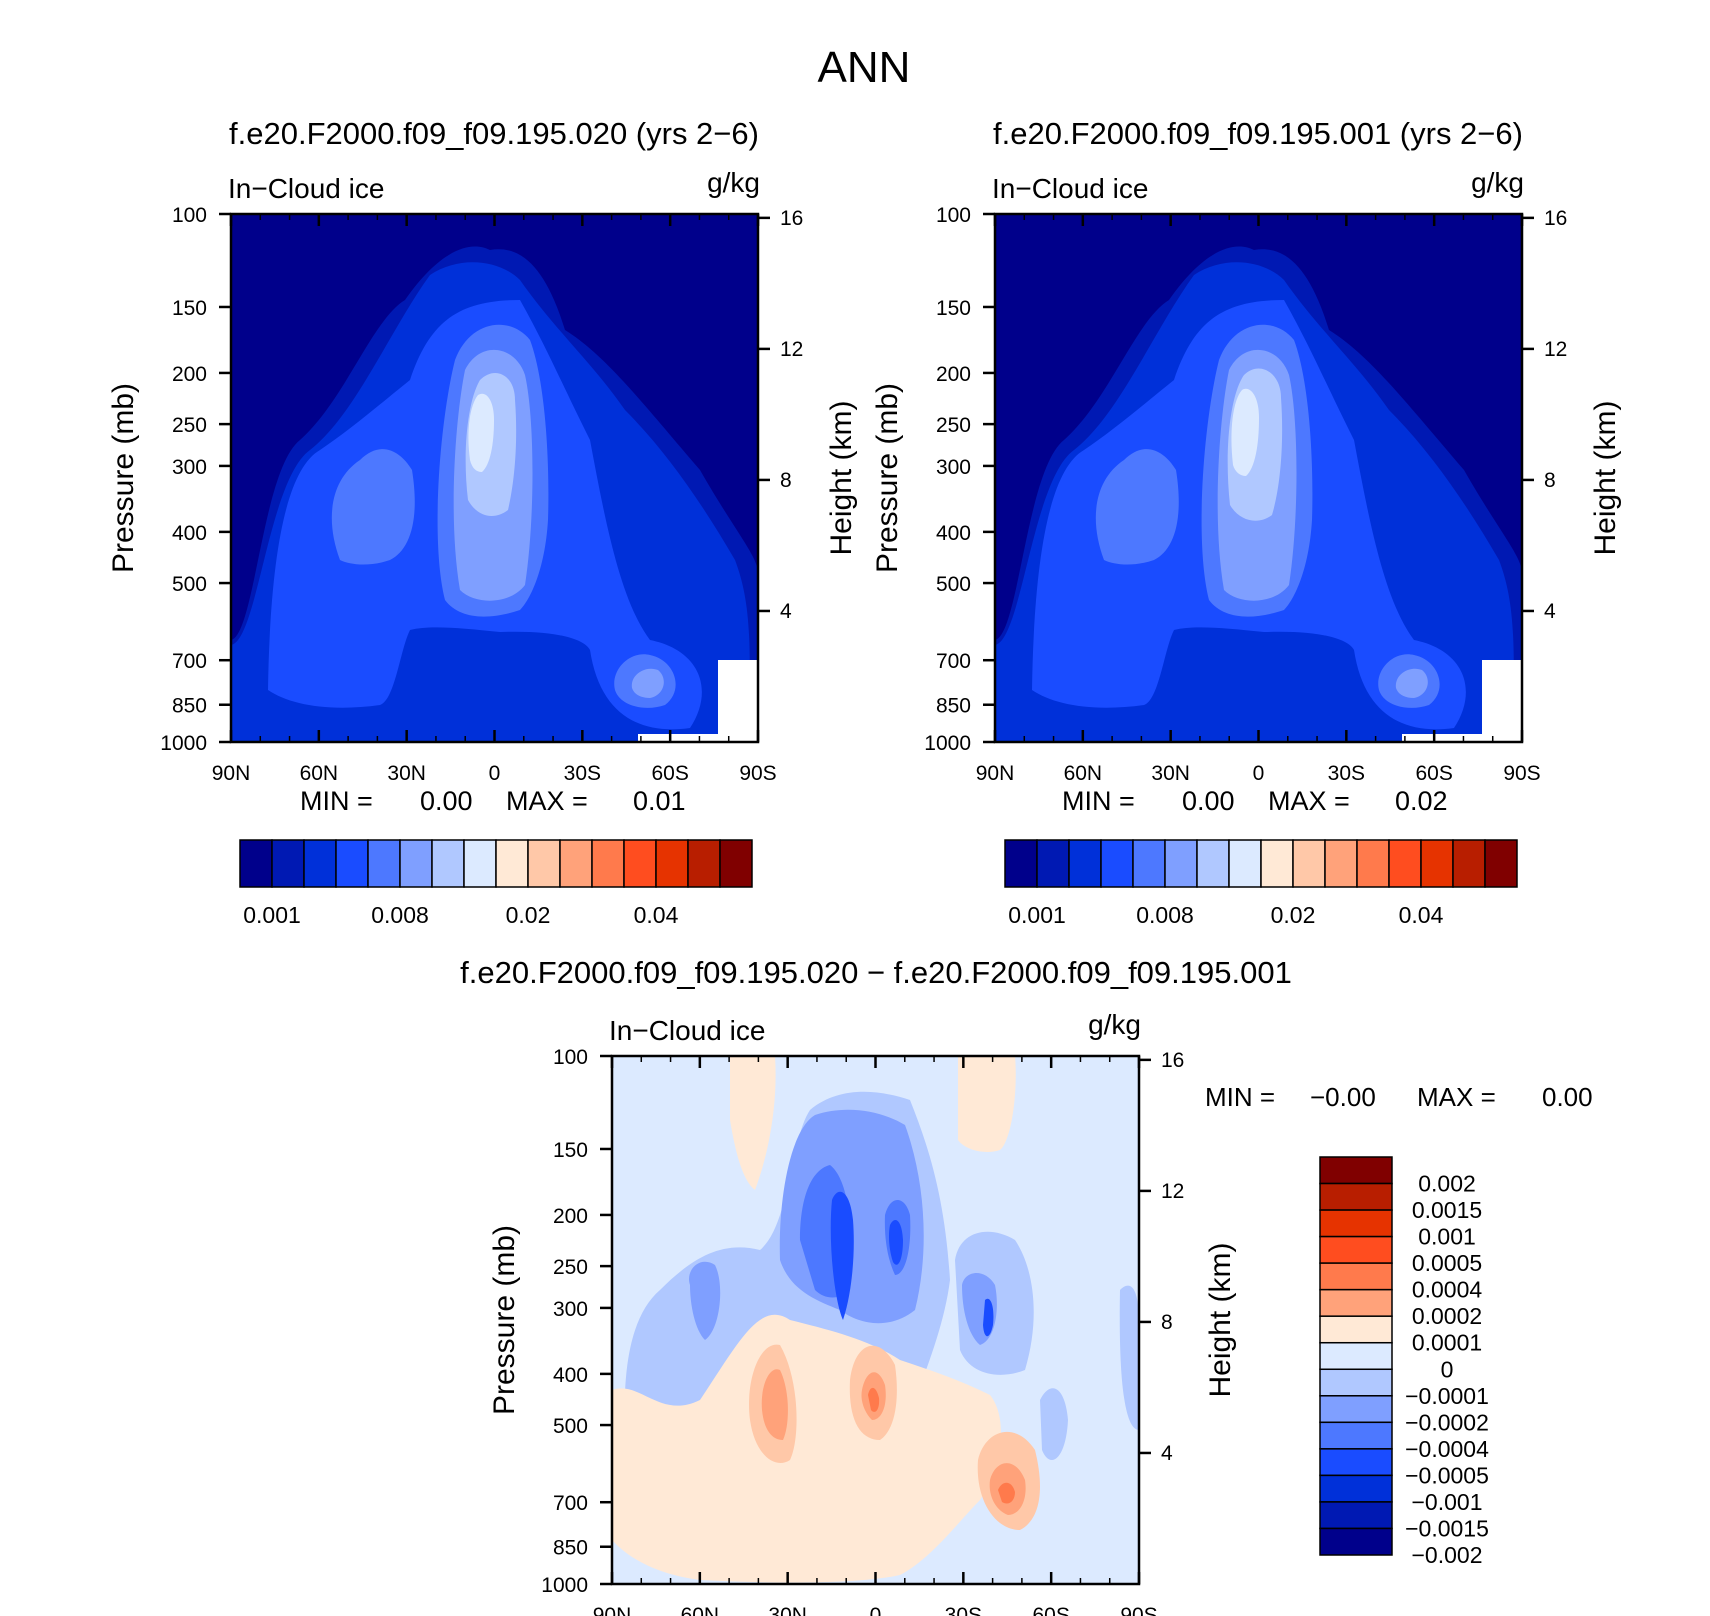 This screenshot has width=1710, height=1616. I want to click on colorbar-label: −0.0001, so click(1447, 1396).